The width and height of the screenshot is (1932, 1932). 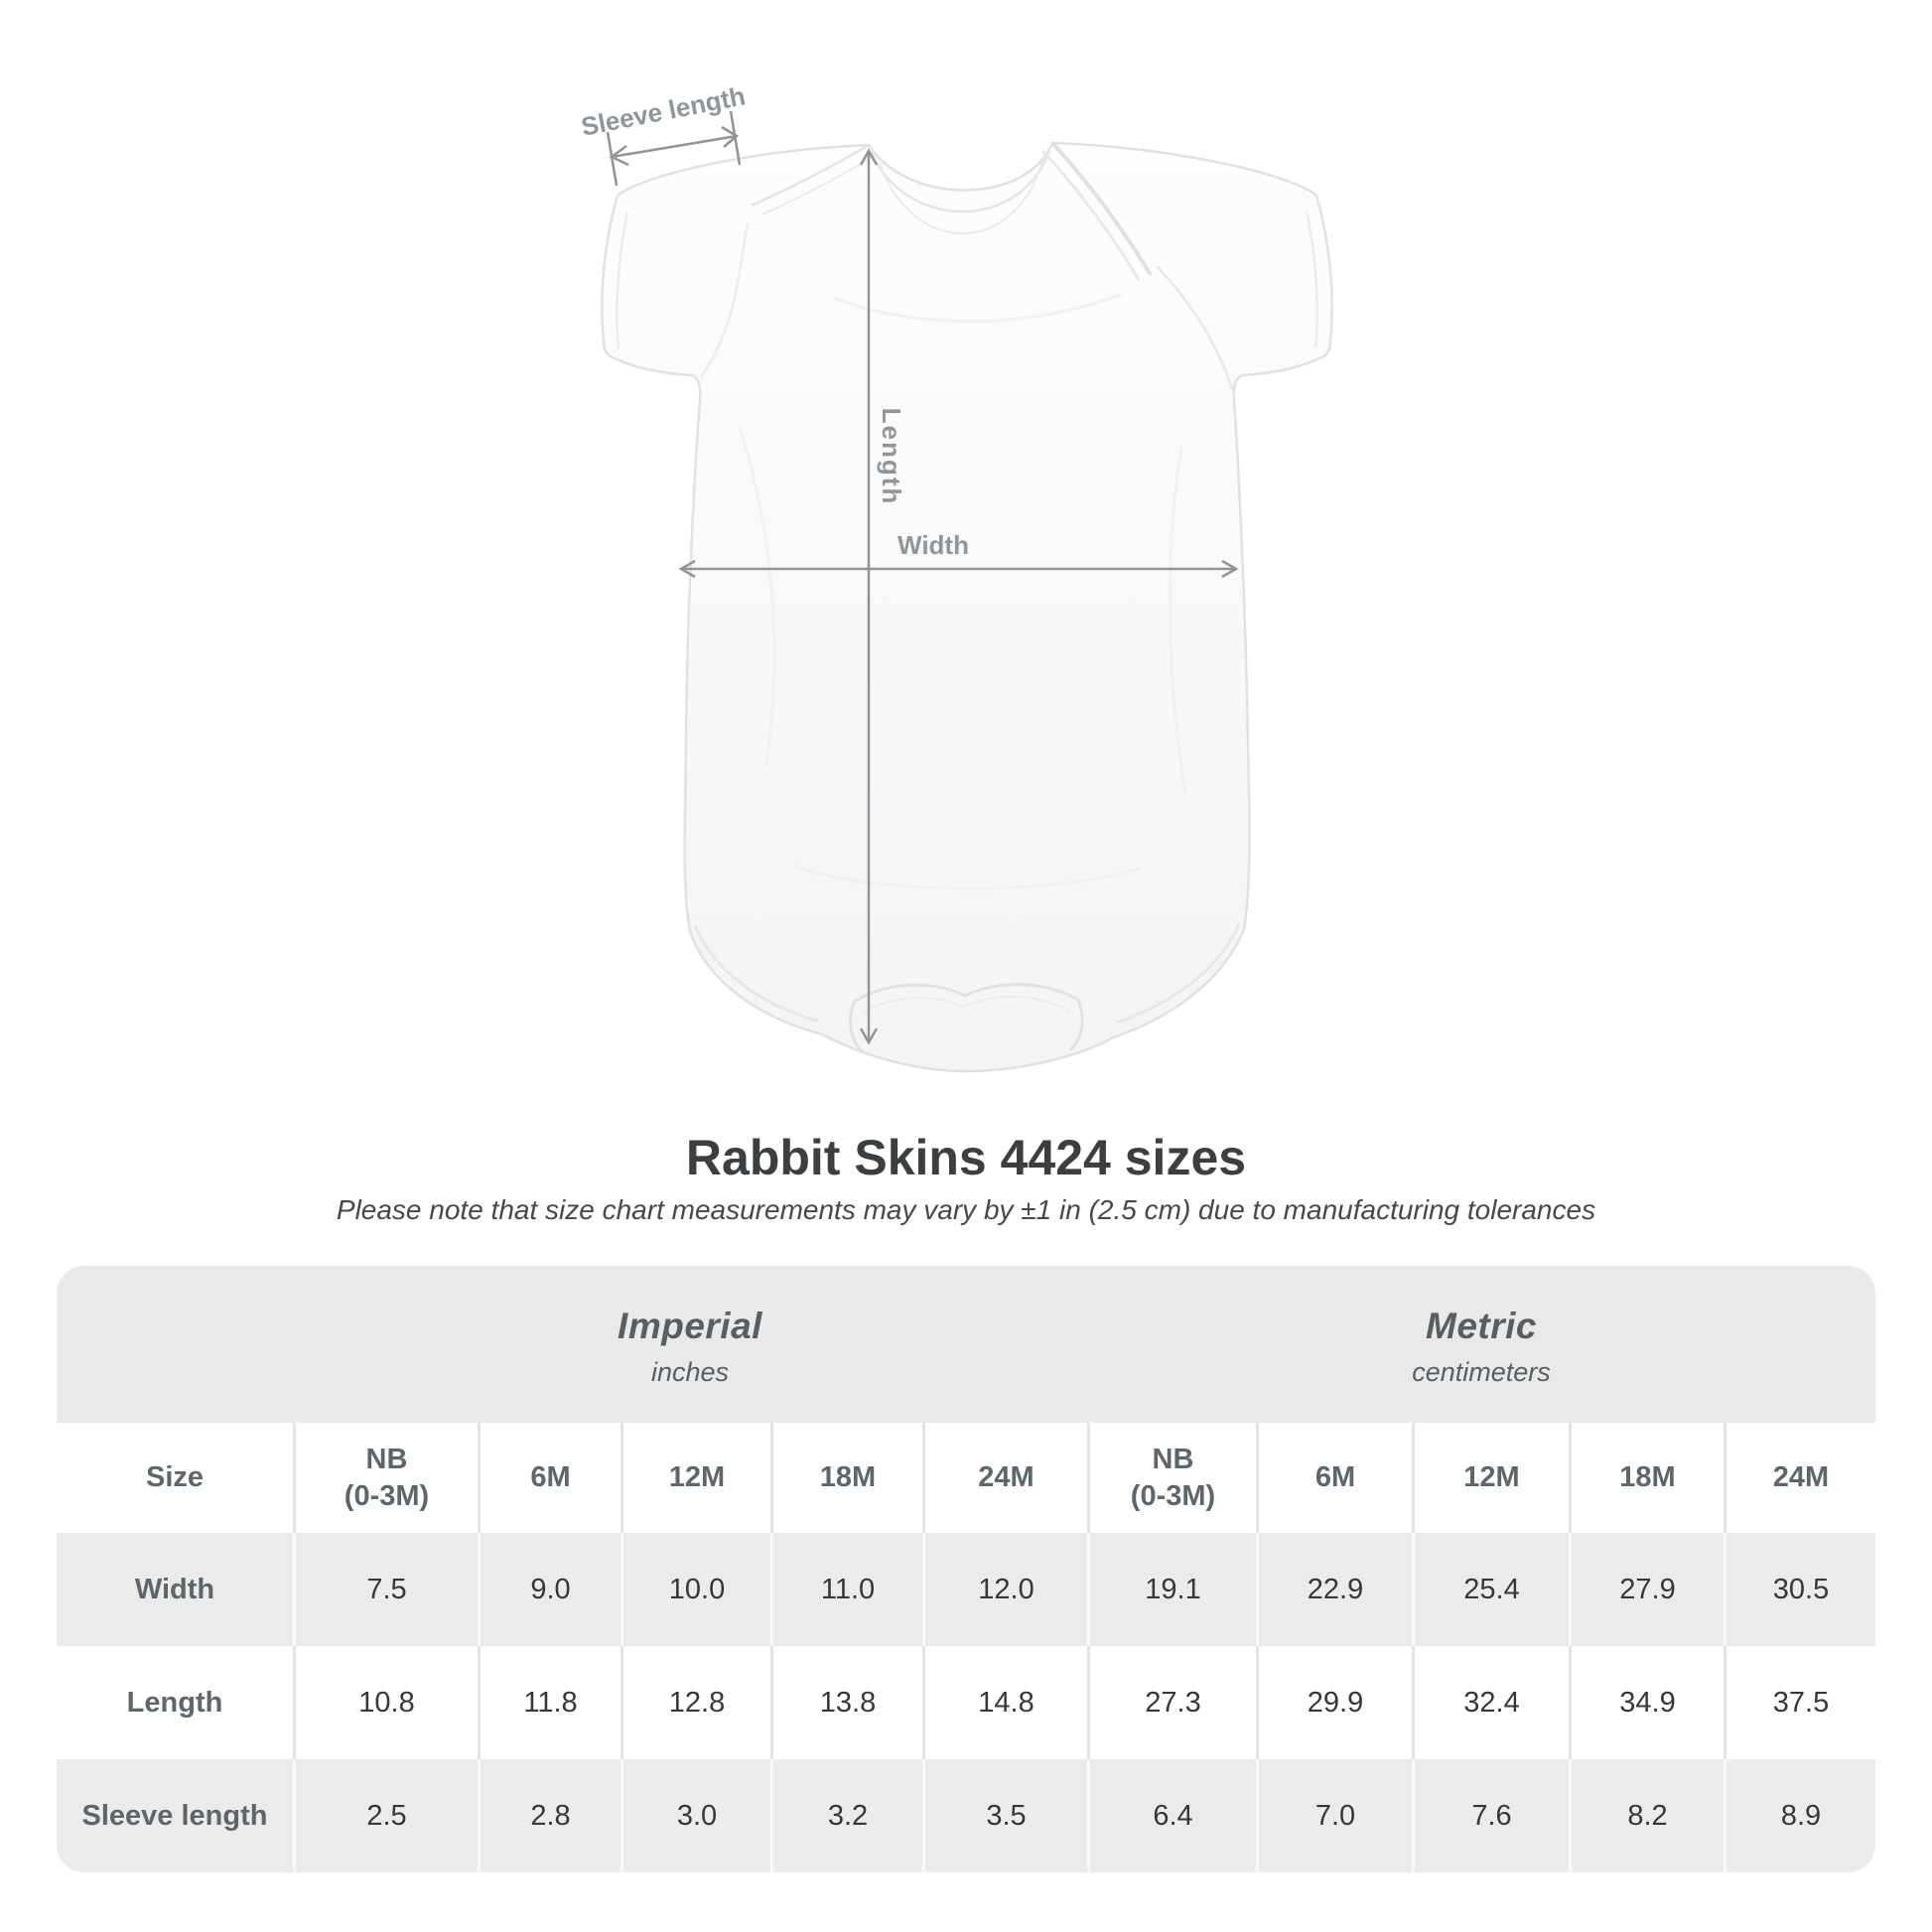 I want to click on width-label: Width, so click(x=933, y=545).